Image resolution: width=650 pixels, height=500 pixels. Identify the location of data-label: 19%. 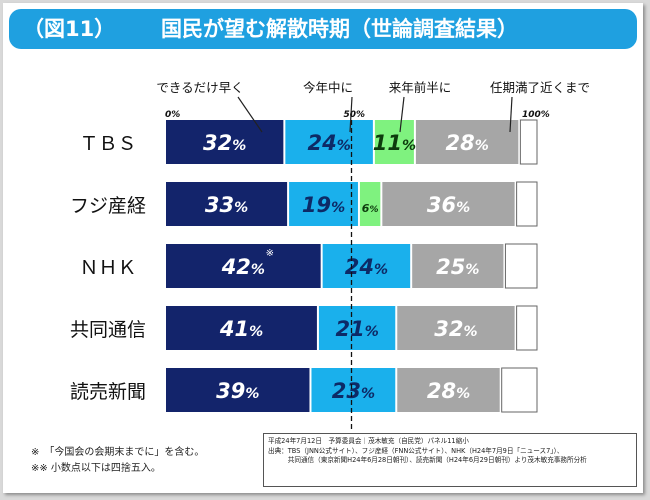
(323, 205).